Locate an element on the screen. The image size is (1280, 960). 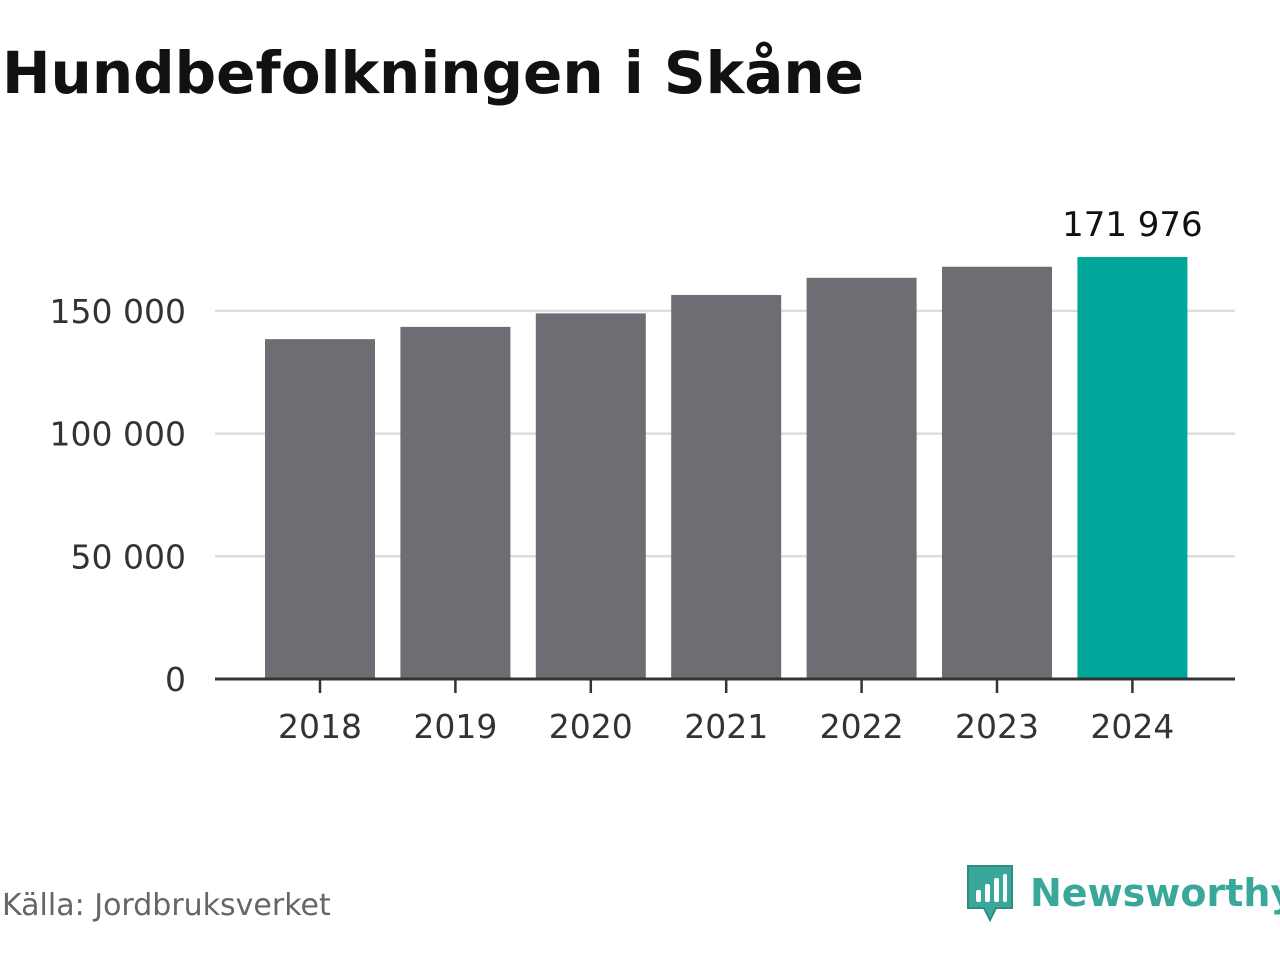
brand-name: Newsworthy is located at coordinates (1155, 893).